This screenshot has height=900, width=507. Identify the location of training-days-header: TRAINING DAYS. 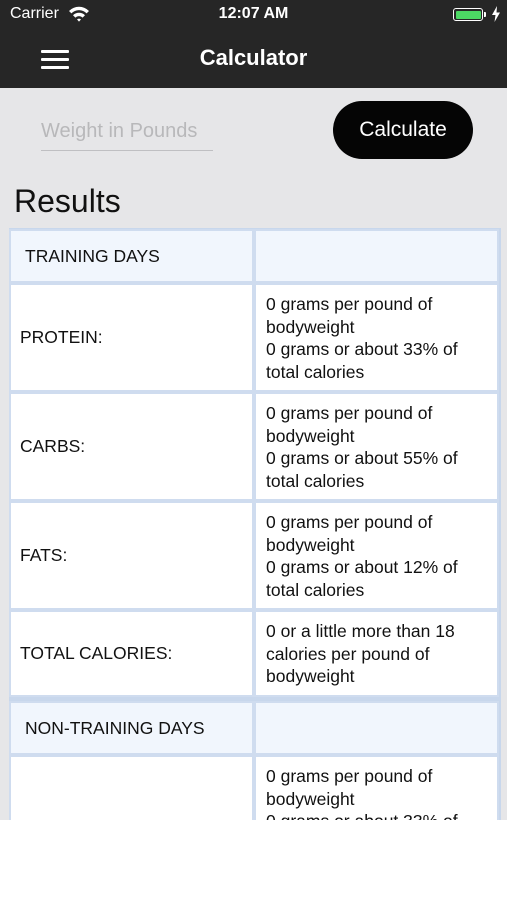
(131, 256).